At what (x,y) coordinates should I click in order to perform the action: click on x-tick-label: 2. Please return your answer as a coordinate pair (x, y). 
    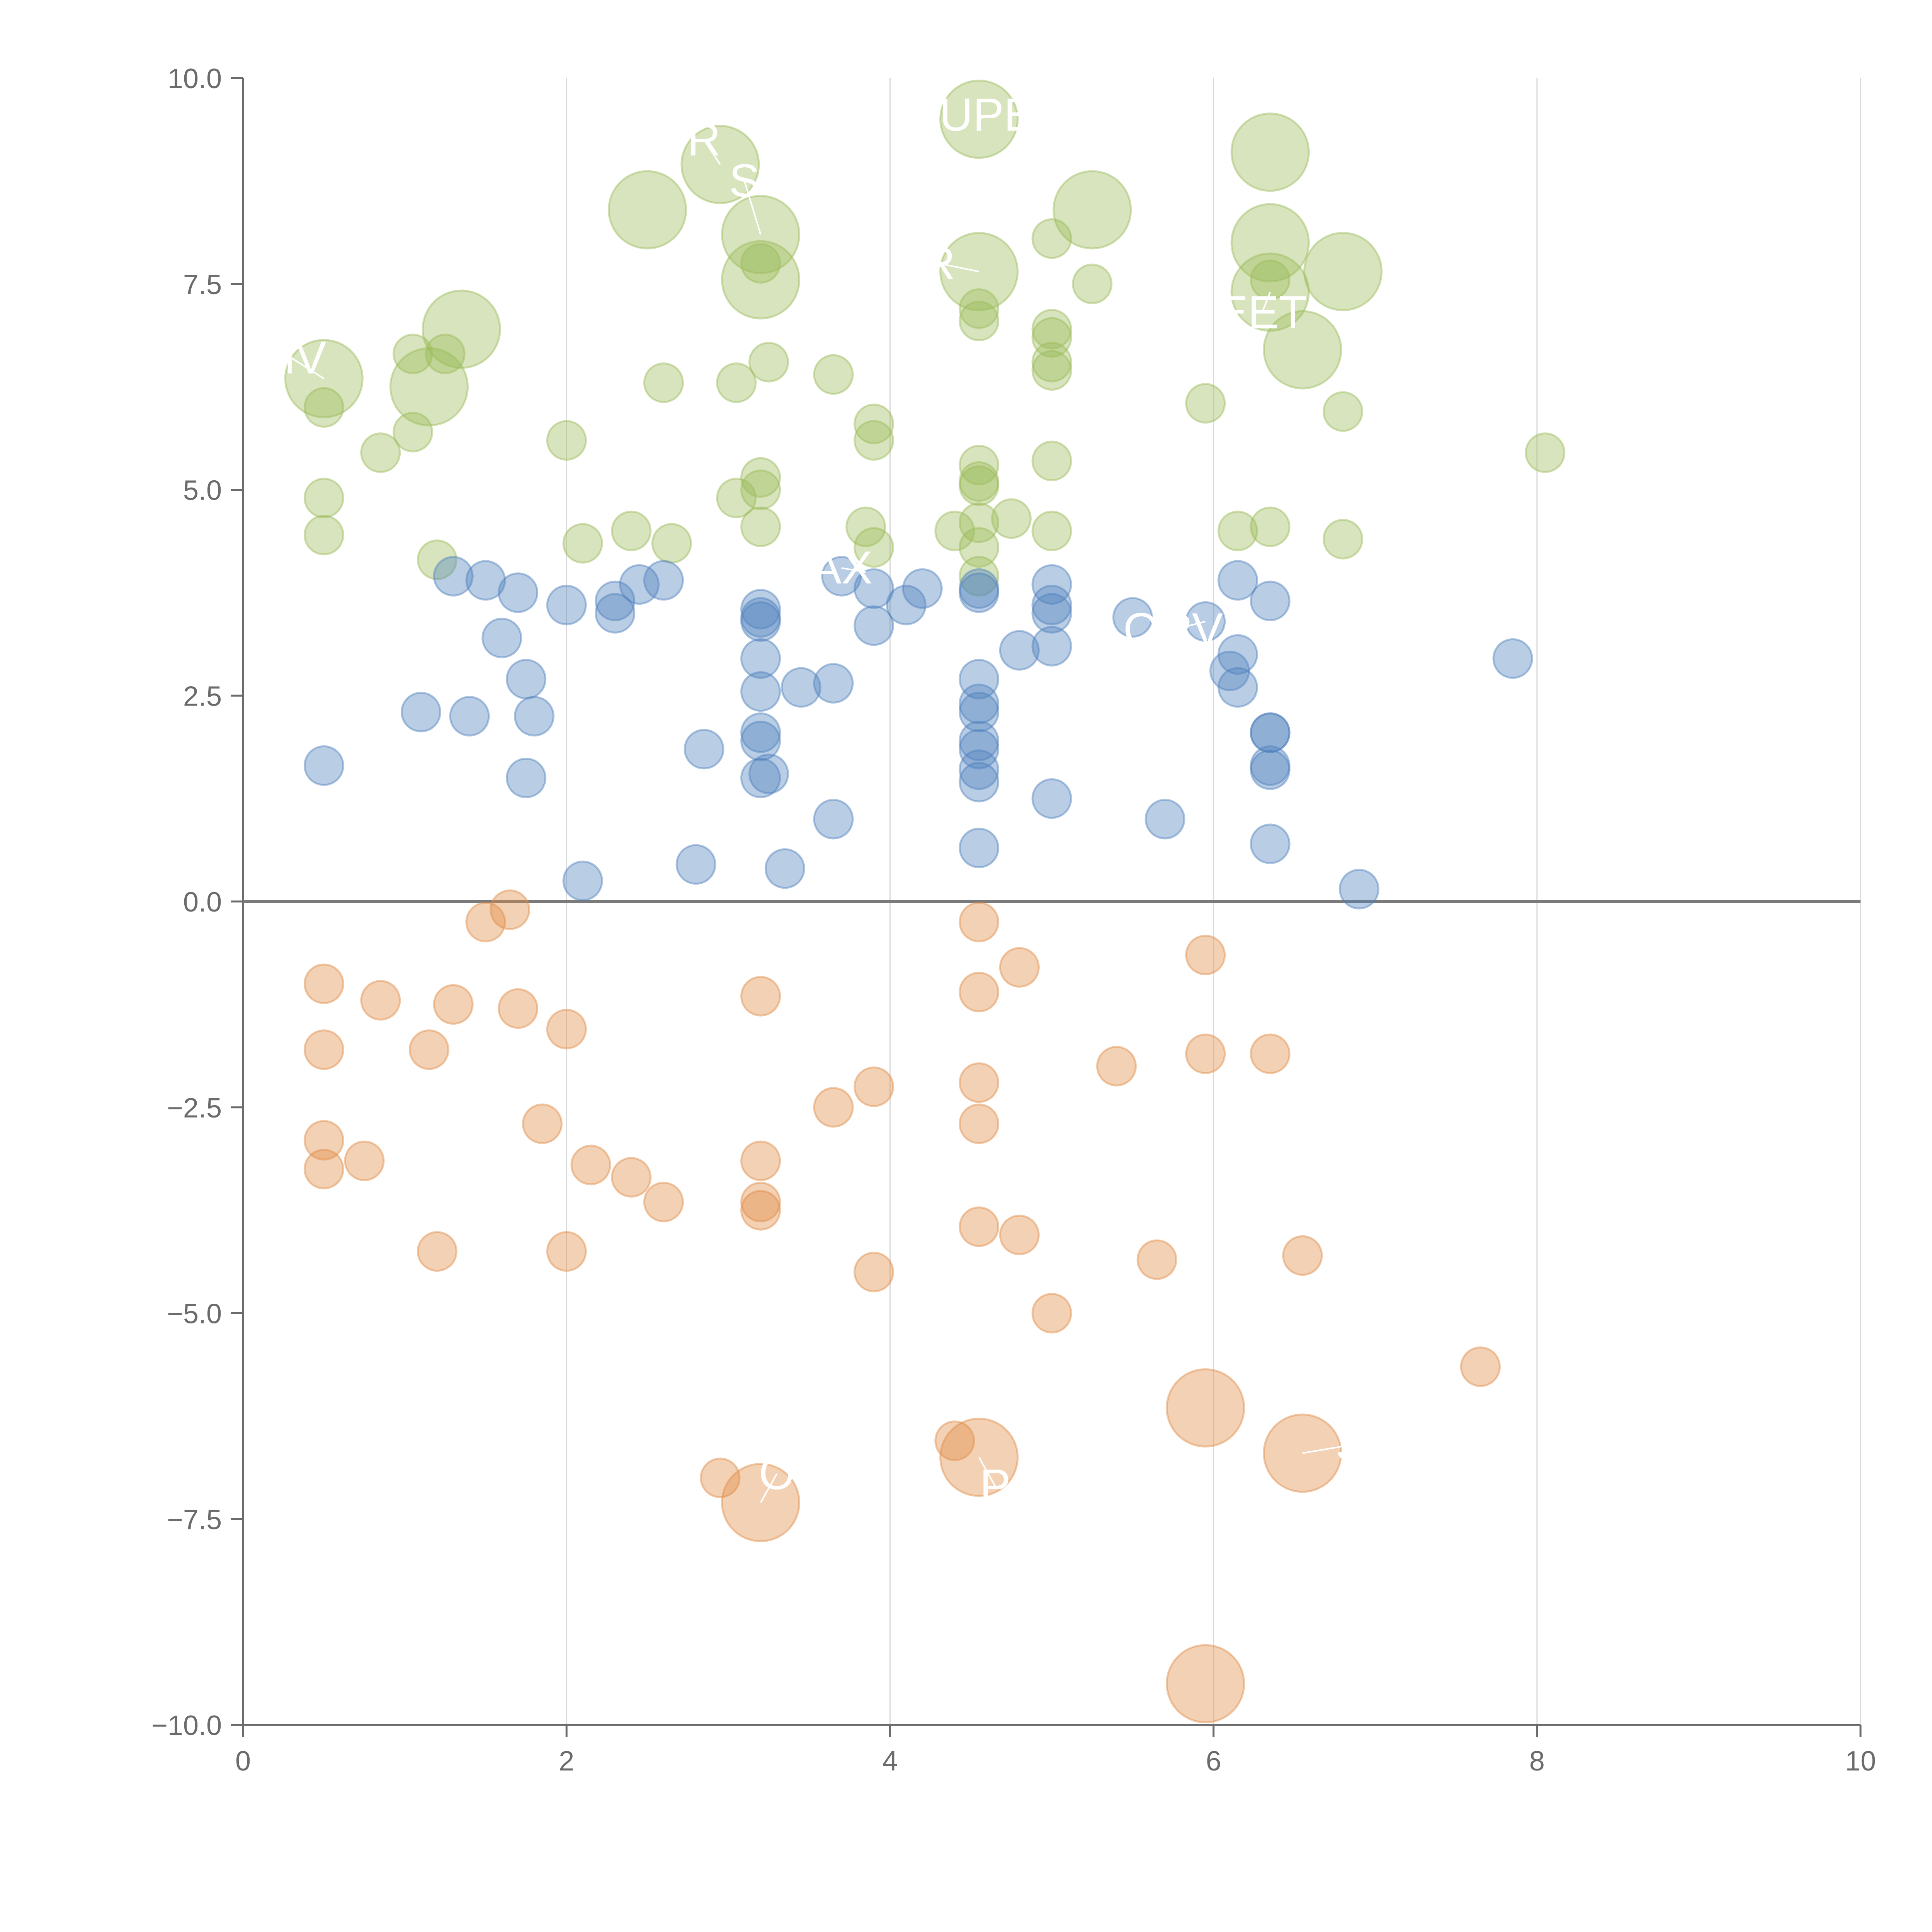
    Looking at the image, I should click on (567, 1761).